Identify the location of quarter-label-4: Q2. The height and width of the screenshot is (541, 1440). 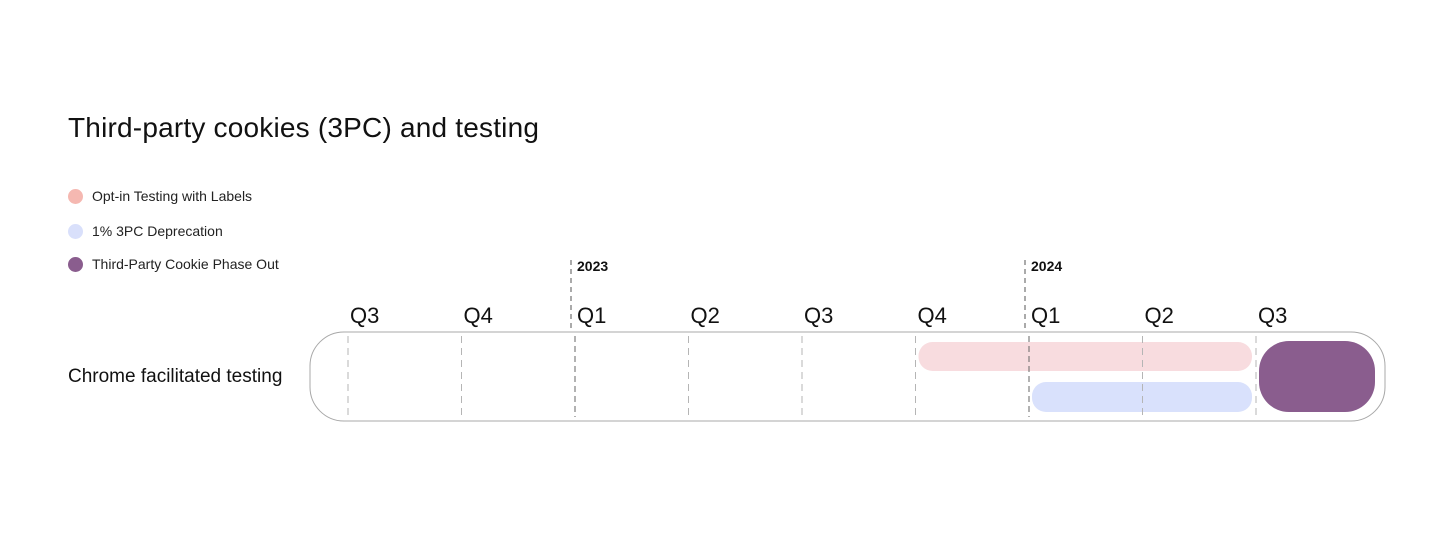
(705, 315).